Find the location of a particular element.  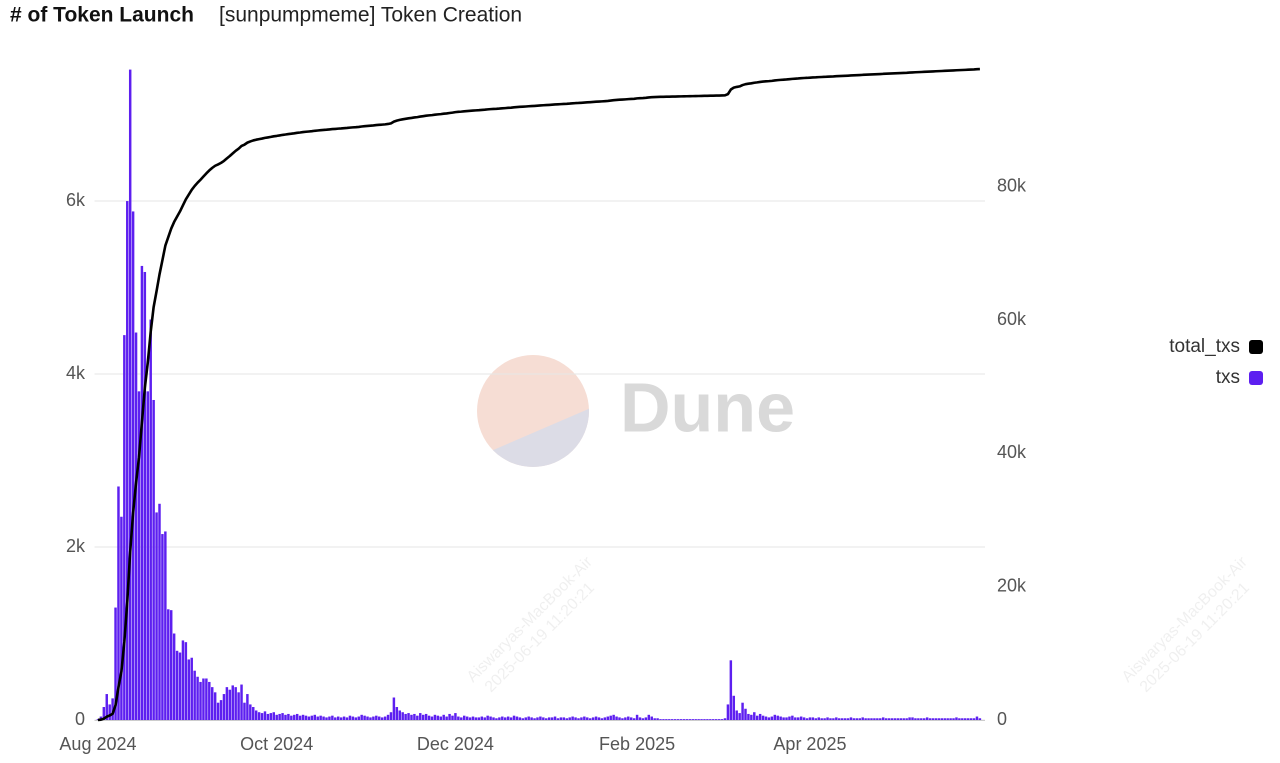

y2-tick-label: 0 is located at coordinates (1002, 719).